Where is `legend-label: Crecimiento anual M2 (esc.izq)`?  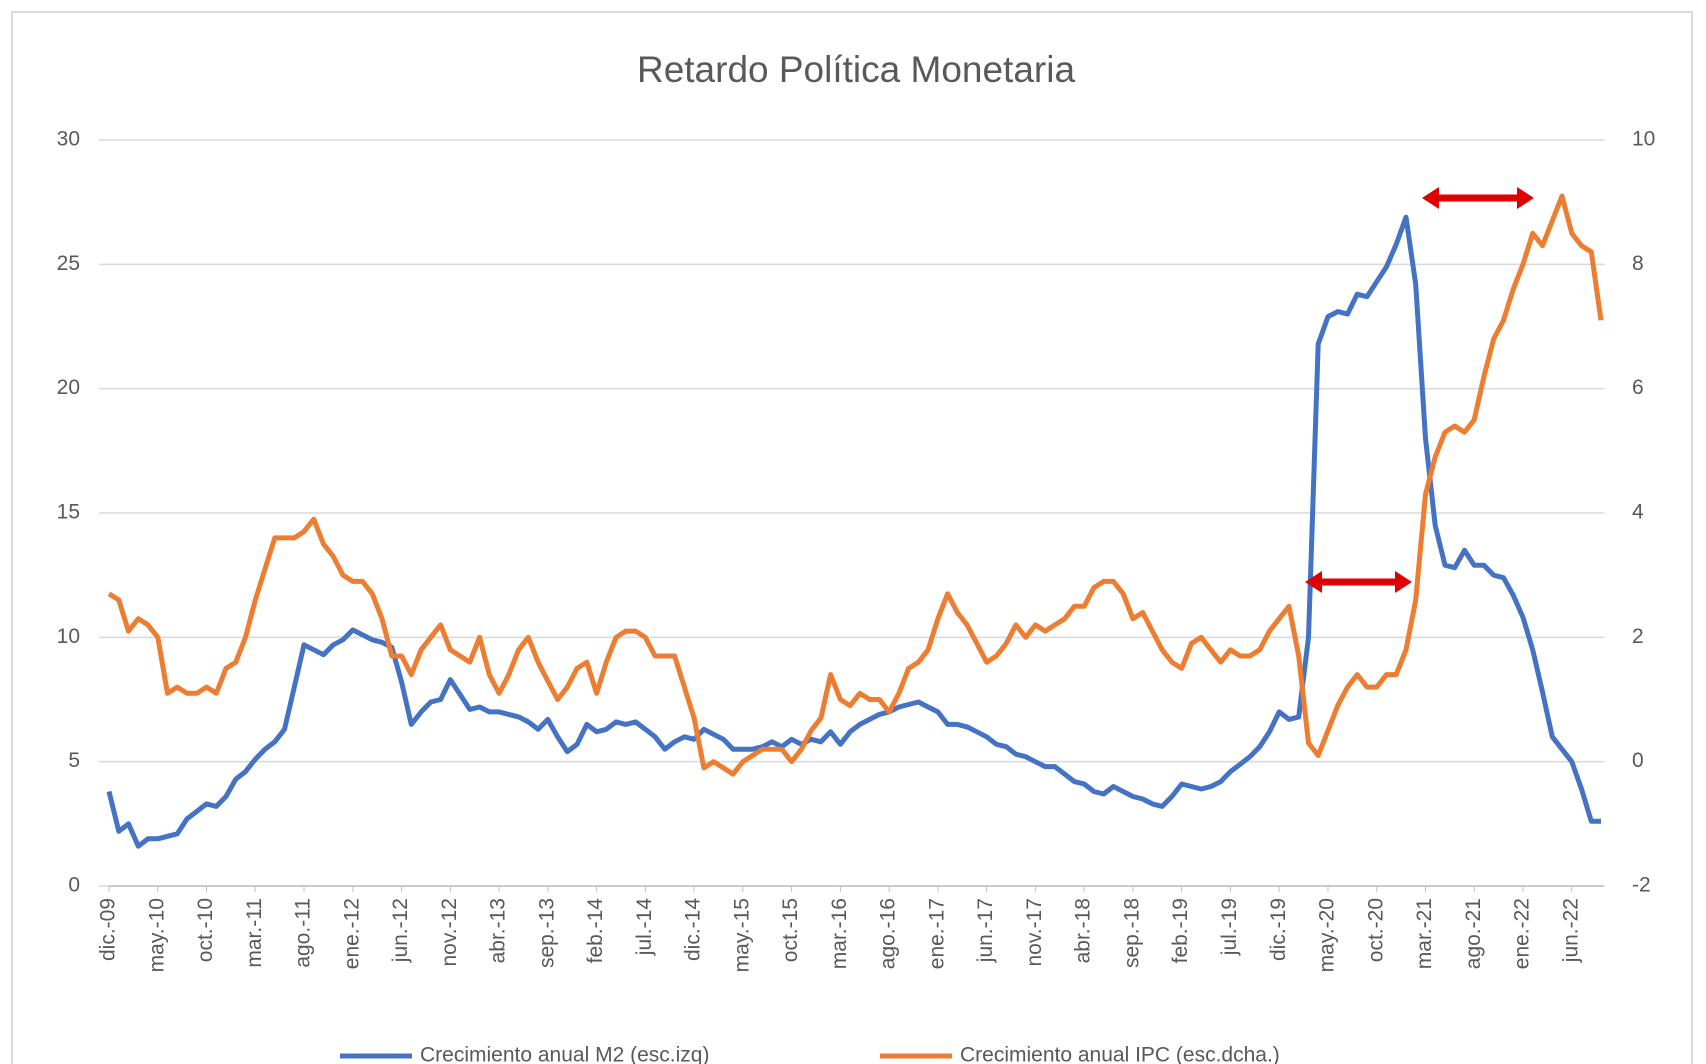 legend-label: Crecimiento anual M2 (esc.izq) is located at coordinates (564, 1054).